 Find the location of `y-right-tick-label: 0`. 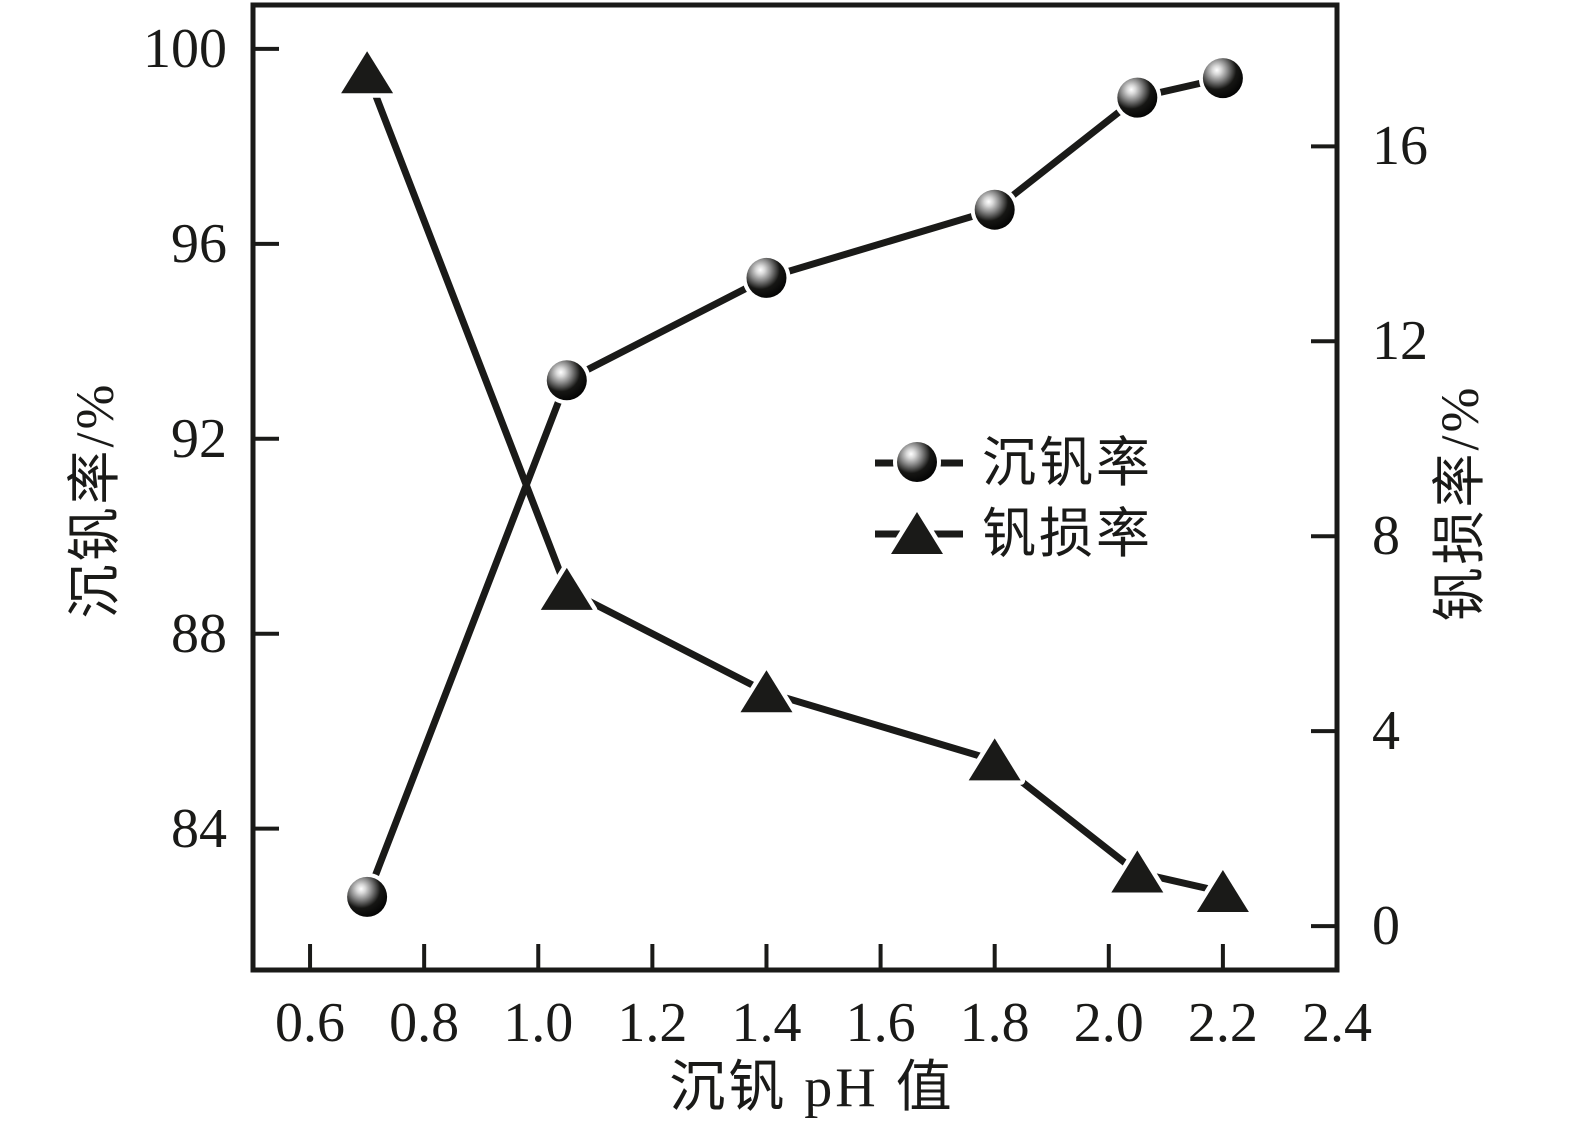

y-right-tick-label: 0 is located at coordinates (1386, 926).